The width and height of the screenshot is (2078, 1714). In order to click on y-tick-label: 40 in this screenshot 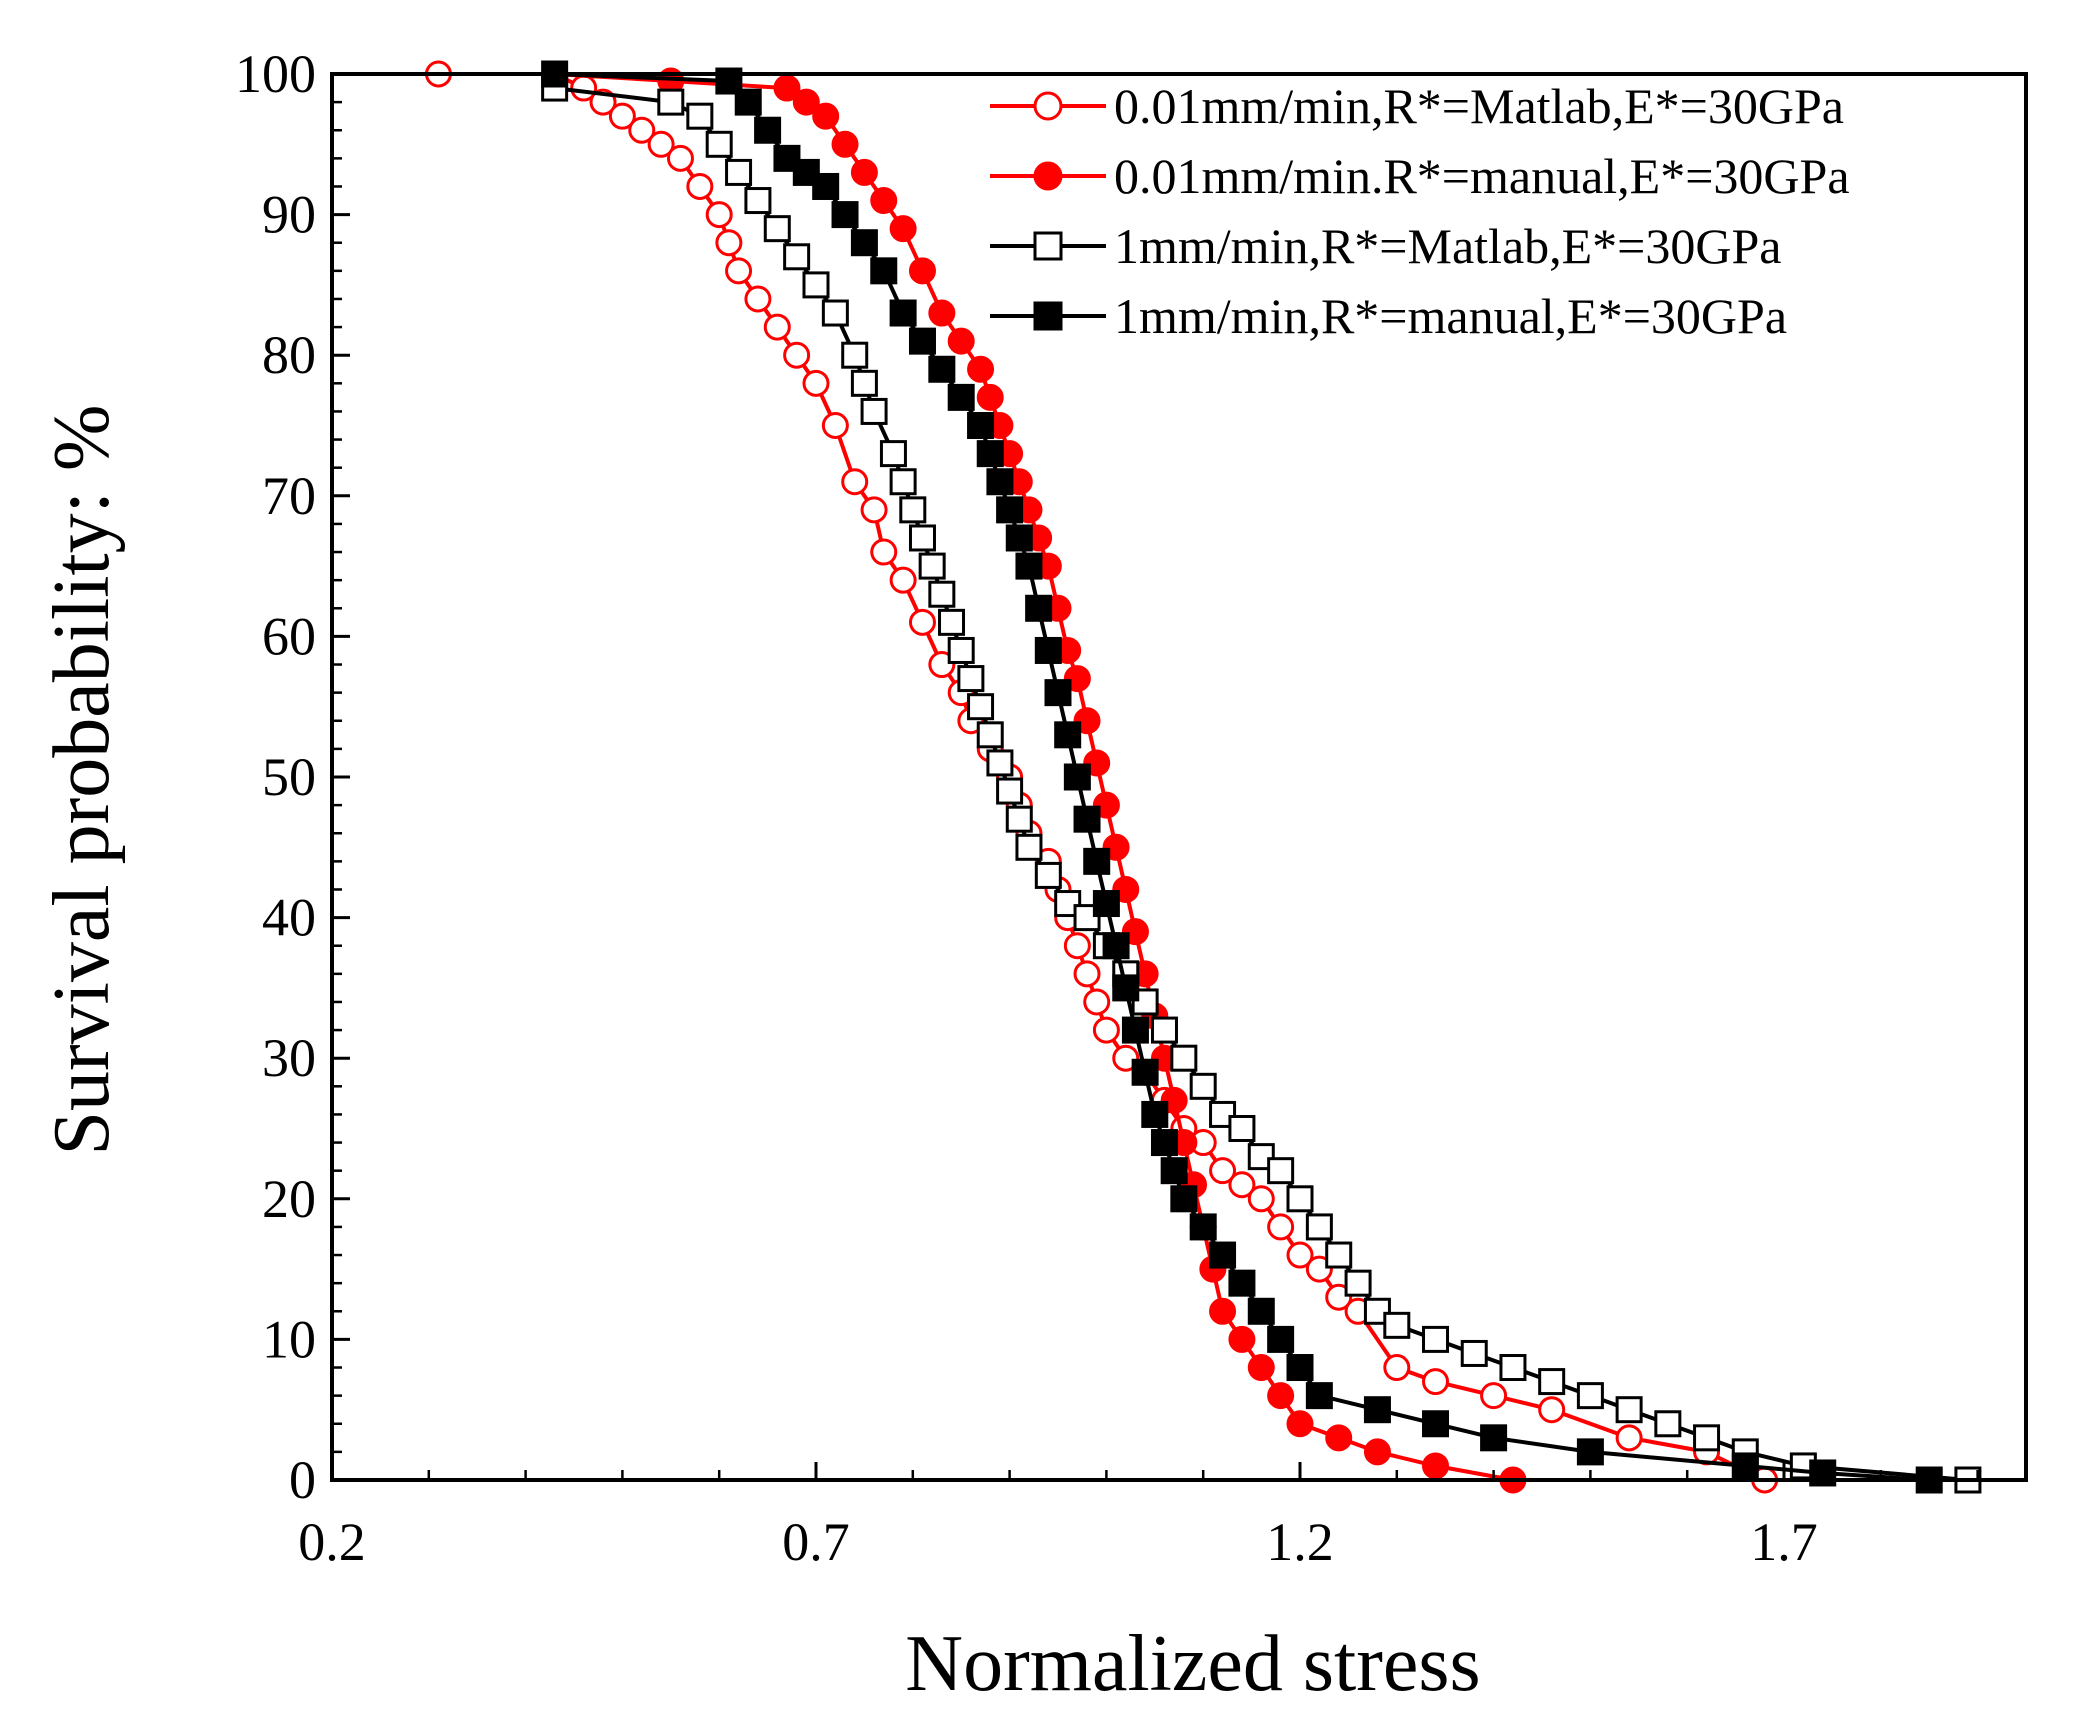, I will do `click(289, 918)`.